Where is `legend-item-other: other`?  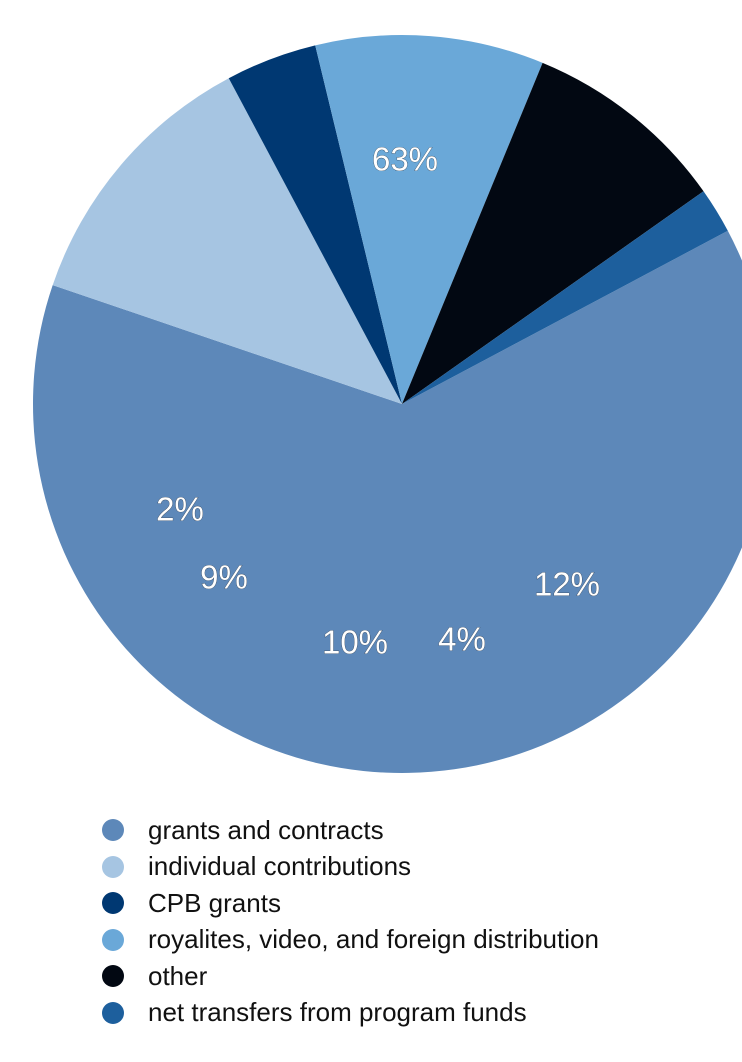 legend-item-other: other is located at coordinates (350, 976).